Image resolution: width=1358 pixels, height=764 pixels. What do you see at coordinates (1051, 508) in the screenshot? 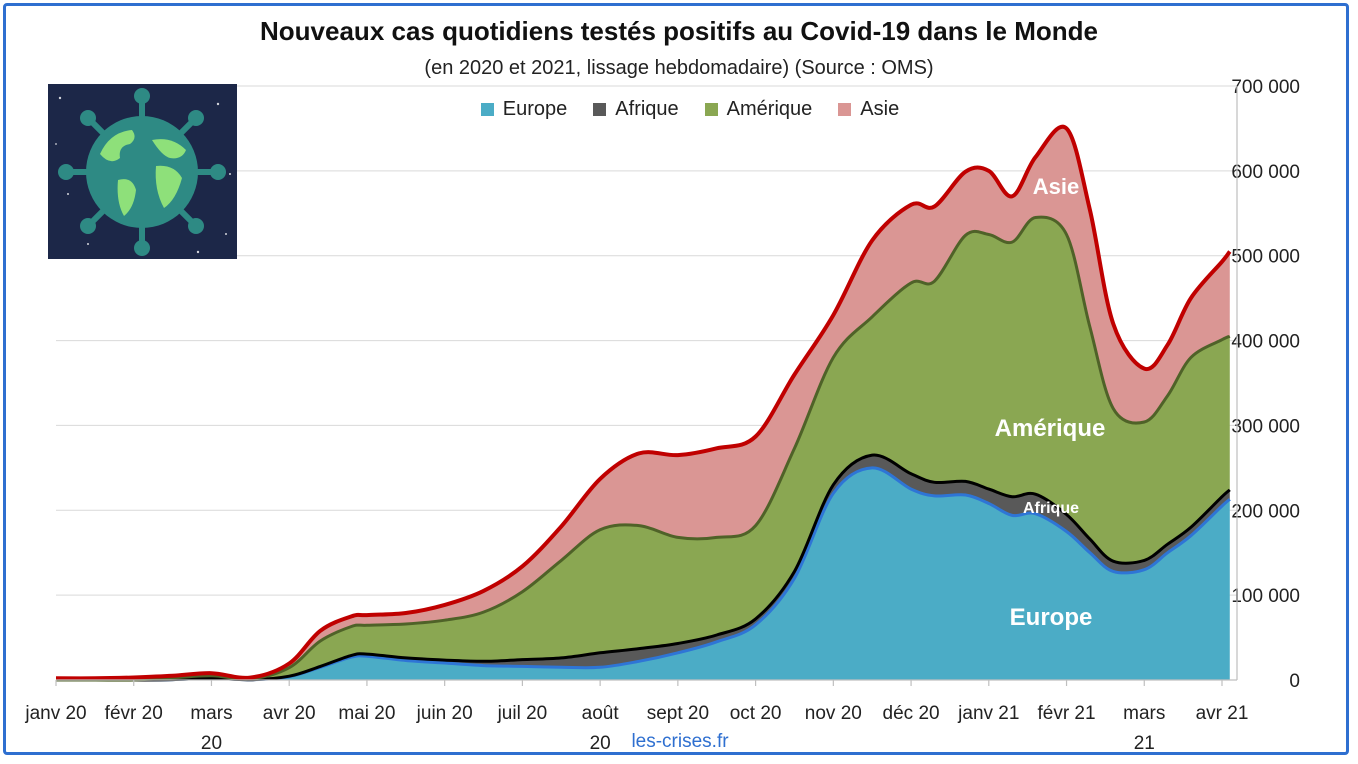
I see `area-label-afrique: Afrique` at bounding box center [1051, 508].